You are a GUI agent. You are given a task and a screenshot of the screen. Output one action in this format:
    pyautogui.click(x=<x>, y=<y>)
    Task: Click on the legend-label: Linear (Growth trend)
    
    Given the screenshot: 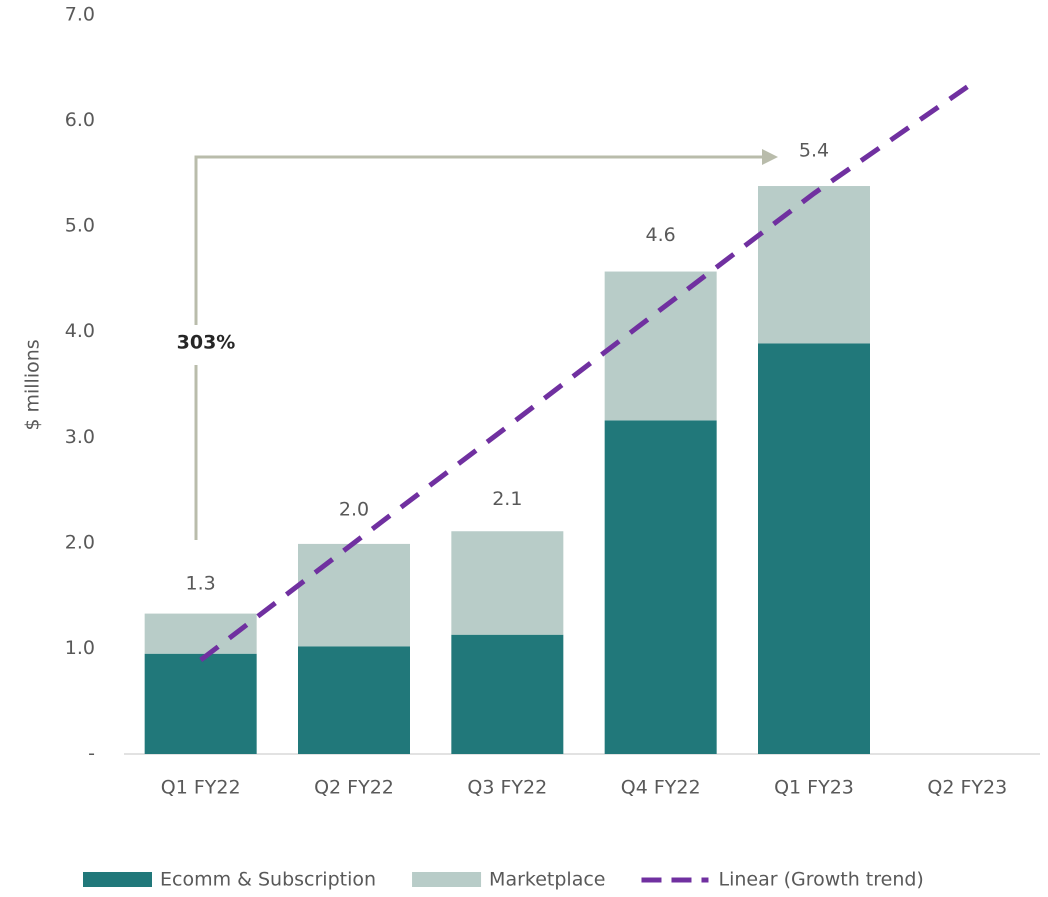 What is the action you would take?
    pyautogui.click(x=820, y=880)
    